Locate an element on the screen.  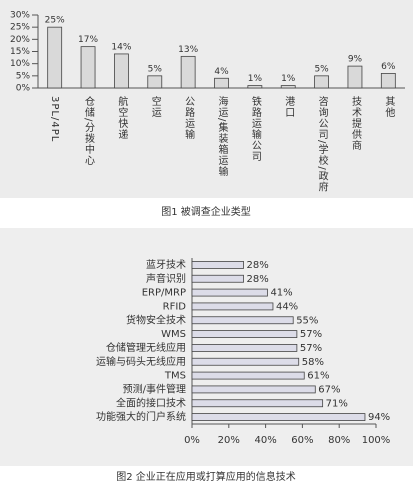
x-tick-label: 空运 is located at coordinates (155, 106).